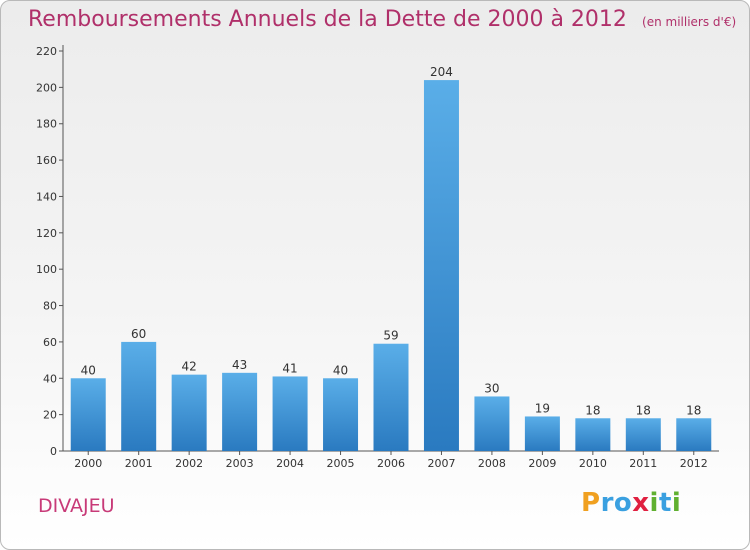  What do you see at coordinates (46, 160) in the screenshot?
I see `y-tick-label: 160` at bounding box center [46, 160].